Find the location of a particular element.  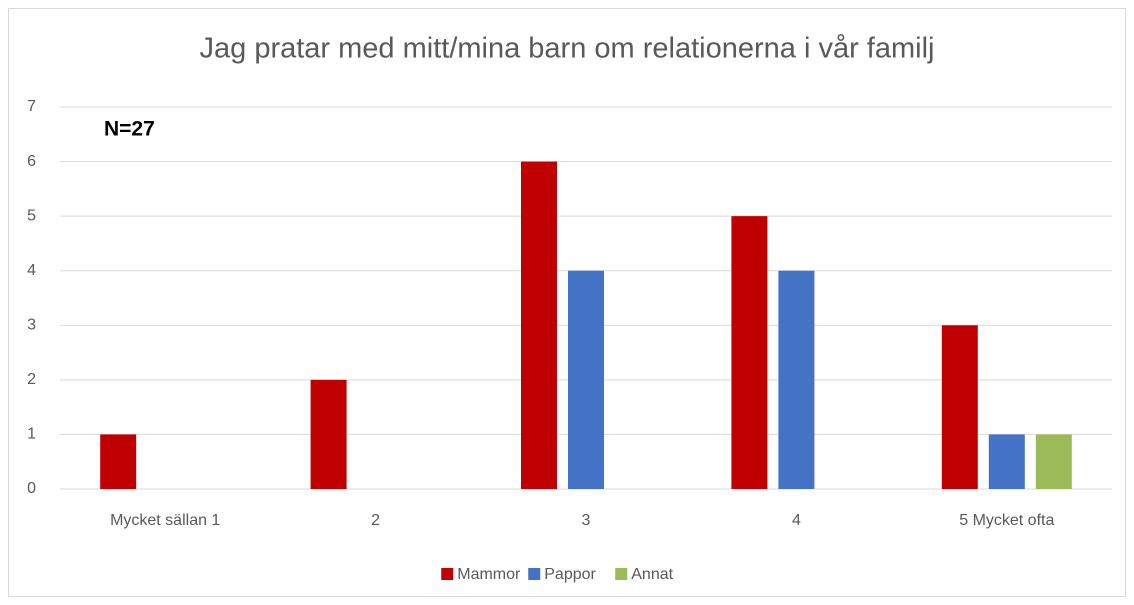

y-tick-label: 7 is located at coordinates (31, 106).